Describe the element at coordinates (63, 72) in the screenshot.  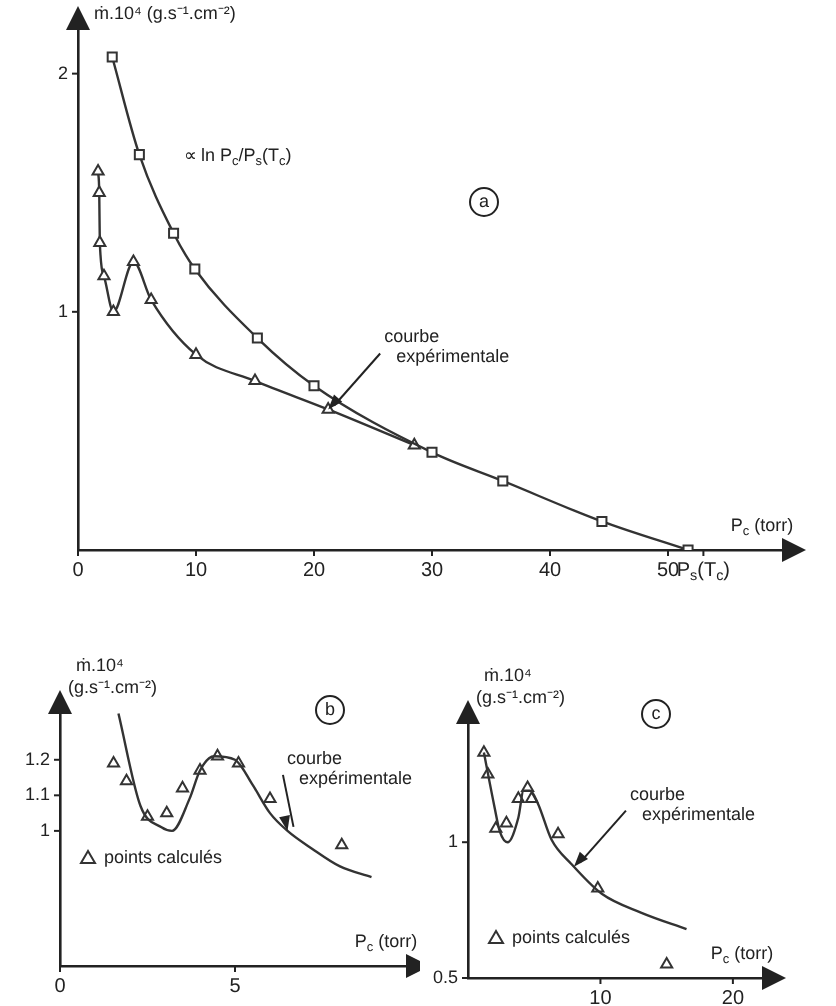
I see `y-tick-label: 2` at that location.